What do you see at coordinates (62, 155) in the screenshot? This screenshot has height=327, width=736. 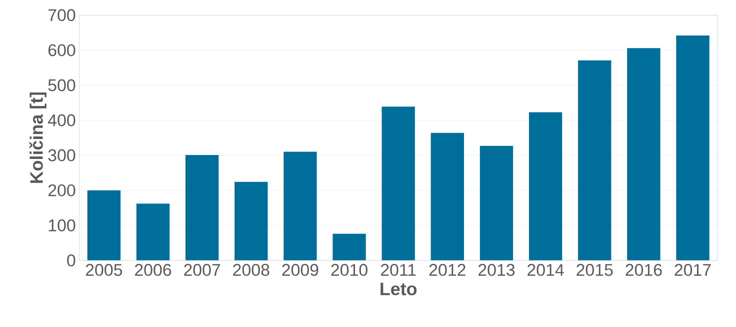 I see `y-tick-label: 300` at bounding box center [62, 155].